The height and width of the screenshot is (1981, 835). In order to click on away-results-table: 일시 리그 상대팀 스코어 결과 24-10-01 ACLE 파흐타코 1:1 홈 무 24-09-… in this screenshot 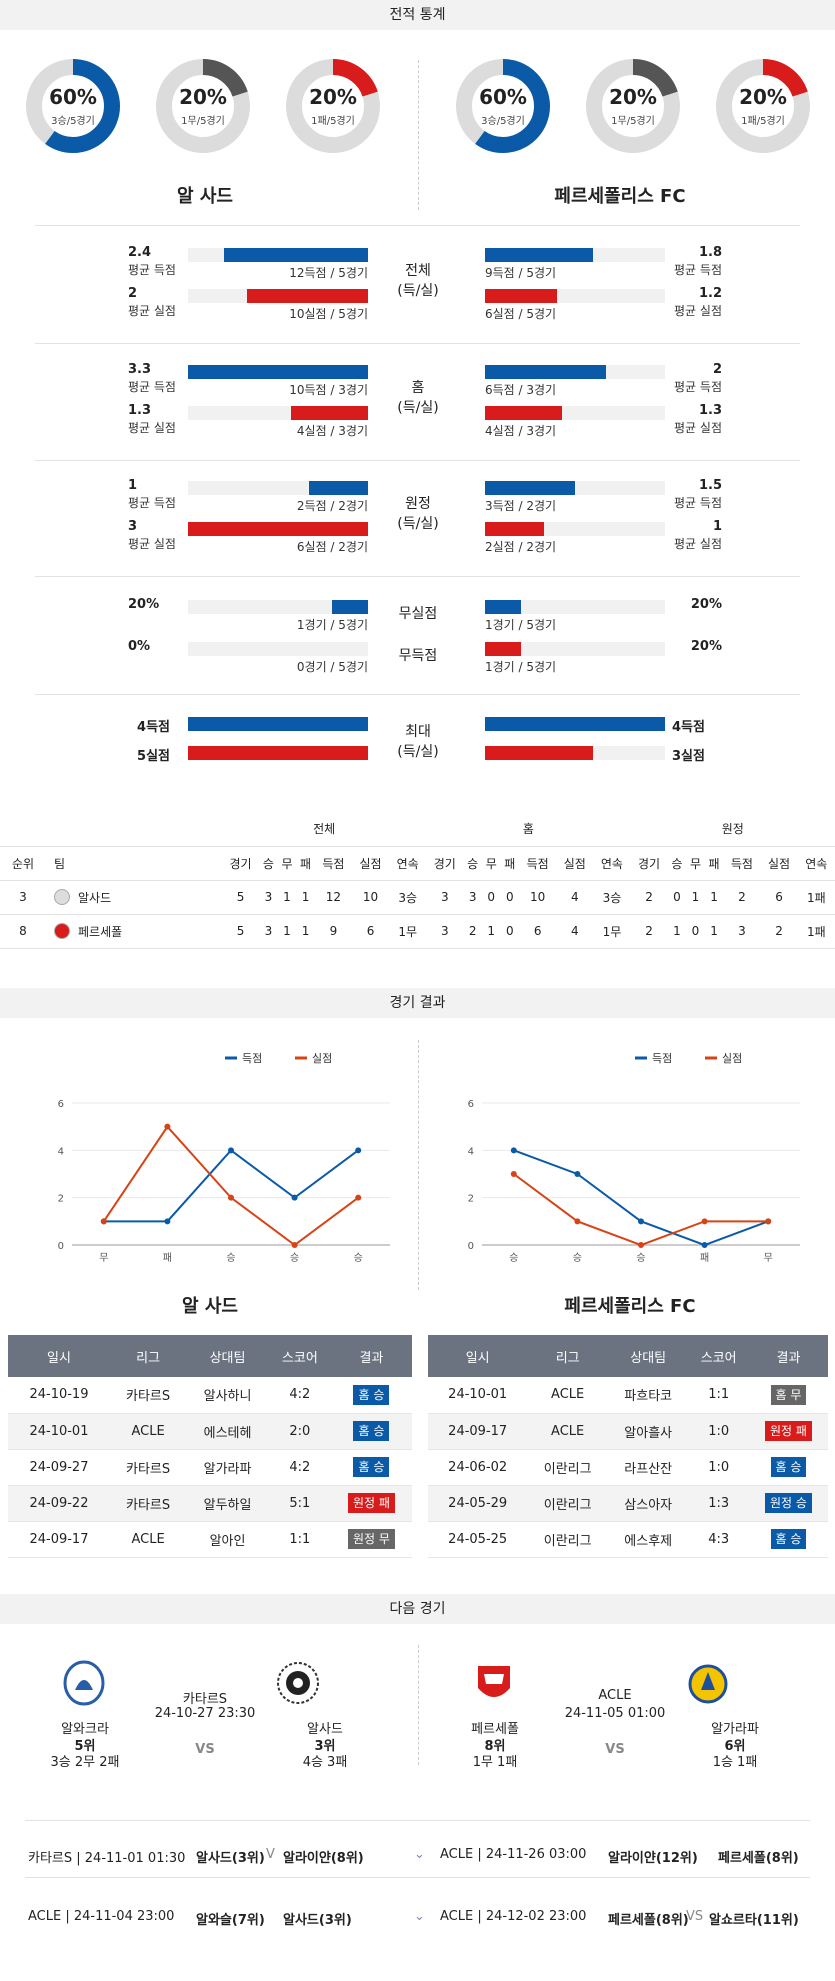, I will do `click(628, 1446)`.